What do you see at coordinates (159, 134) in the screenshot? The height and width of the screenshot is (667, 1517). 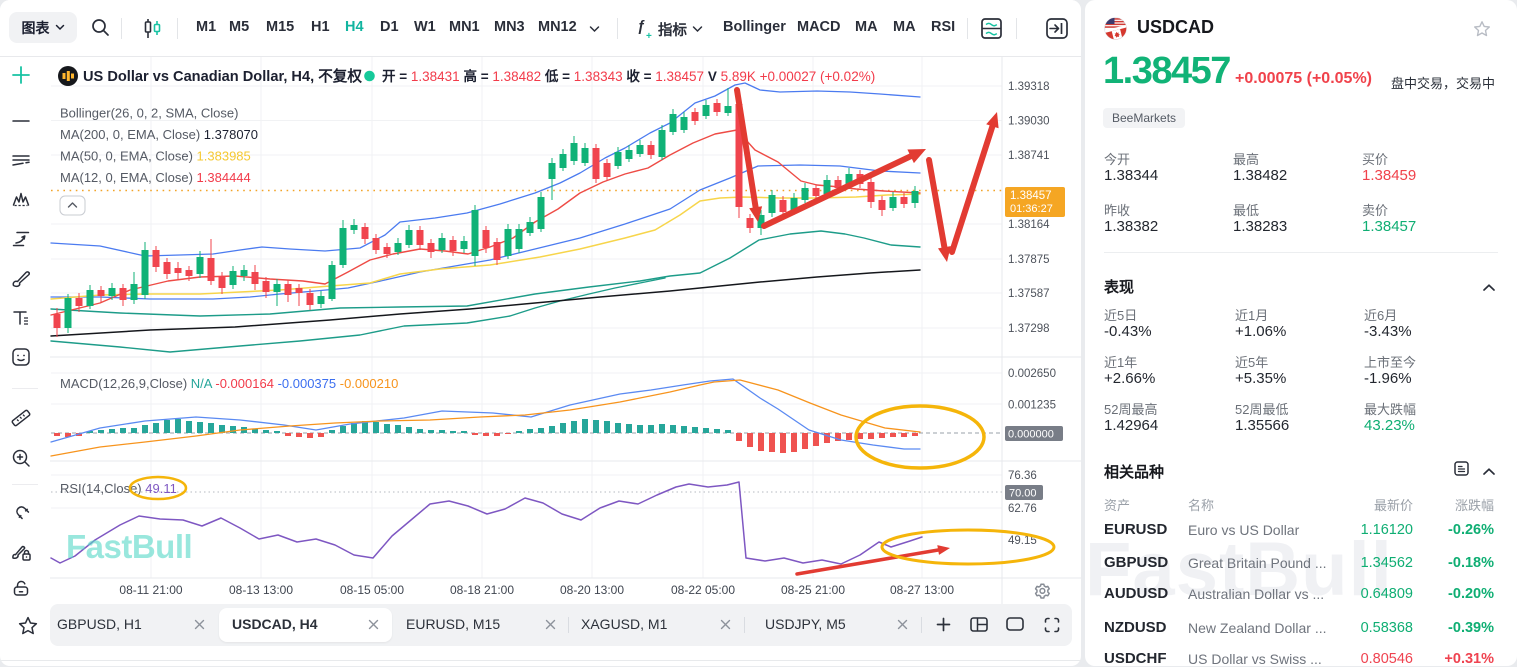 I see `svg-text:MA(200, 0, EMA, Close) 1.3780: MA(200, 0, EMA, Close) 1.378070` at bounding box center [159, 134].